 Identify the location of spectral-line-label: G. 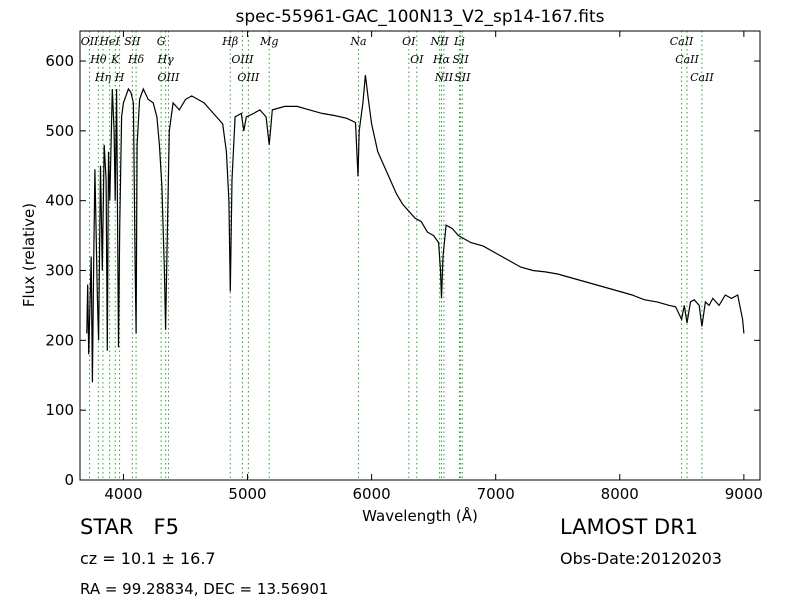
(161, 41).